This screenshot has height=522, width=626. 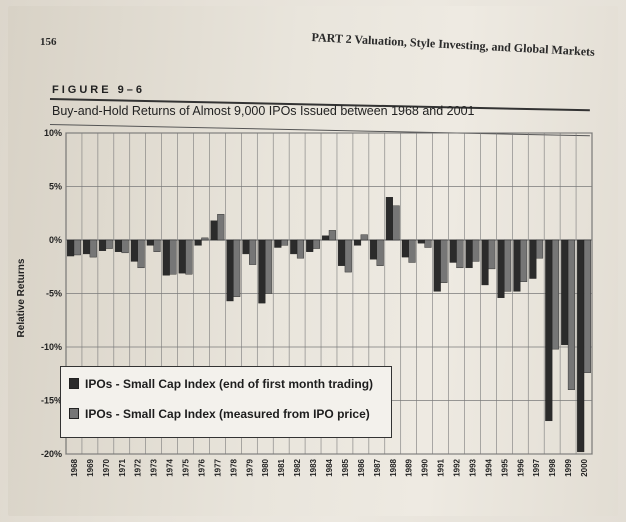 I want to click on x-tick-label: 1981, so click(x=281, y=467).